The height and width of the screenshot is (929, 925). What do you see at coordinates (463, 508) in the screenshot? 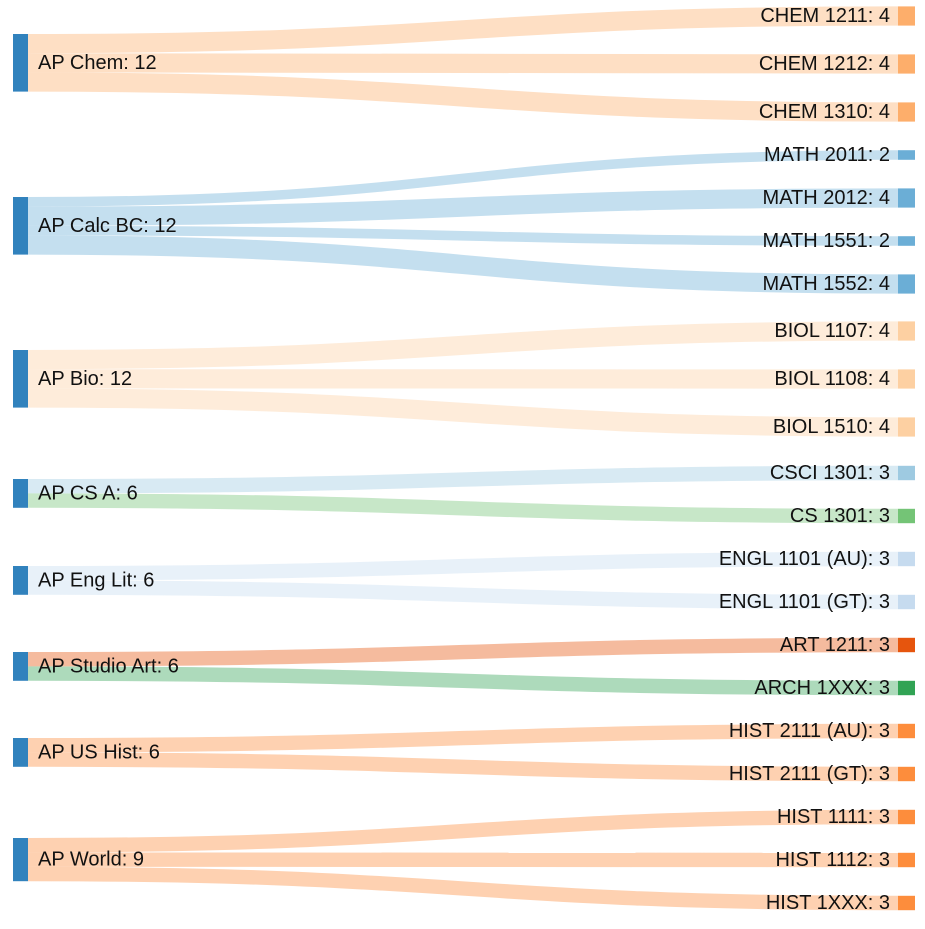
I see `link-apcsa-cs1301` at bounding box center [463, 508].